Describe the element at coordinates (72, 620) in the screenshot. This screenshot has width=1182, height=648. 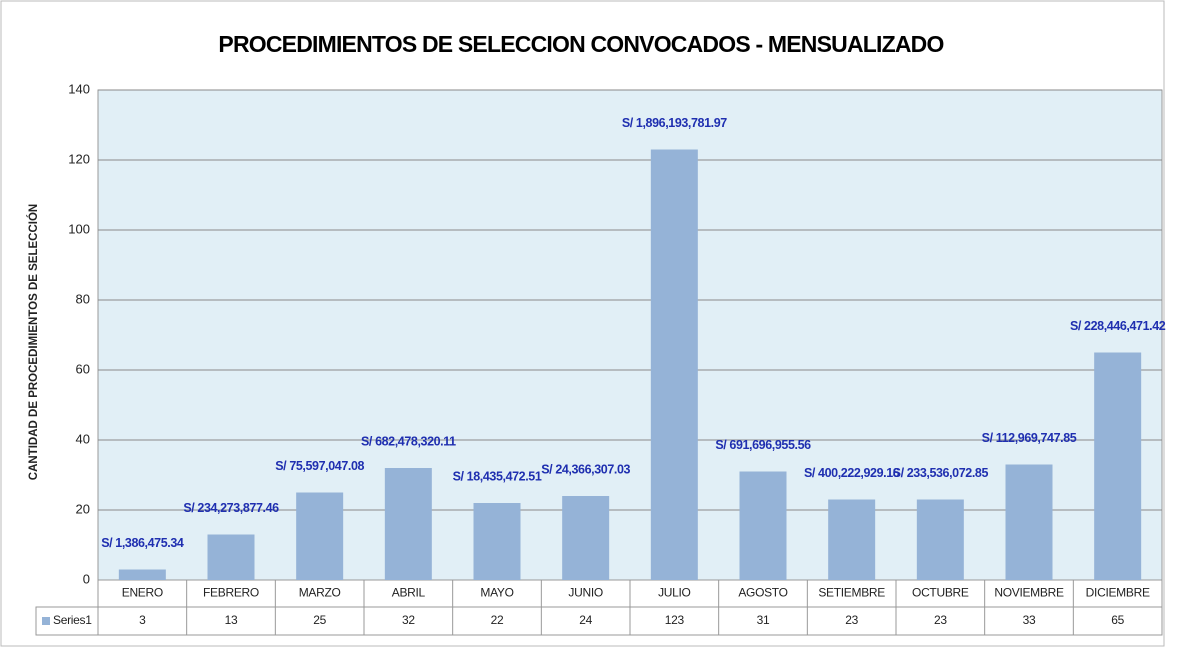
I see `legend-label: Series1` at that location.